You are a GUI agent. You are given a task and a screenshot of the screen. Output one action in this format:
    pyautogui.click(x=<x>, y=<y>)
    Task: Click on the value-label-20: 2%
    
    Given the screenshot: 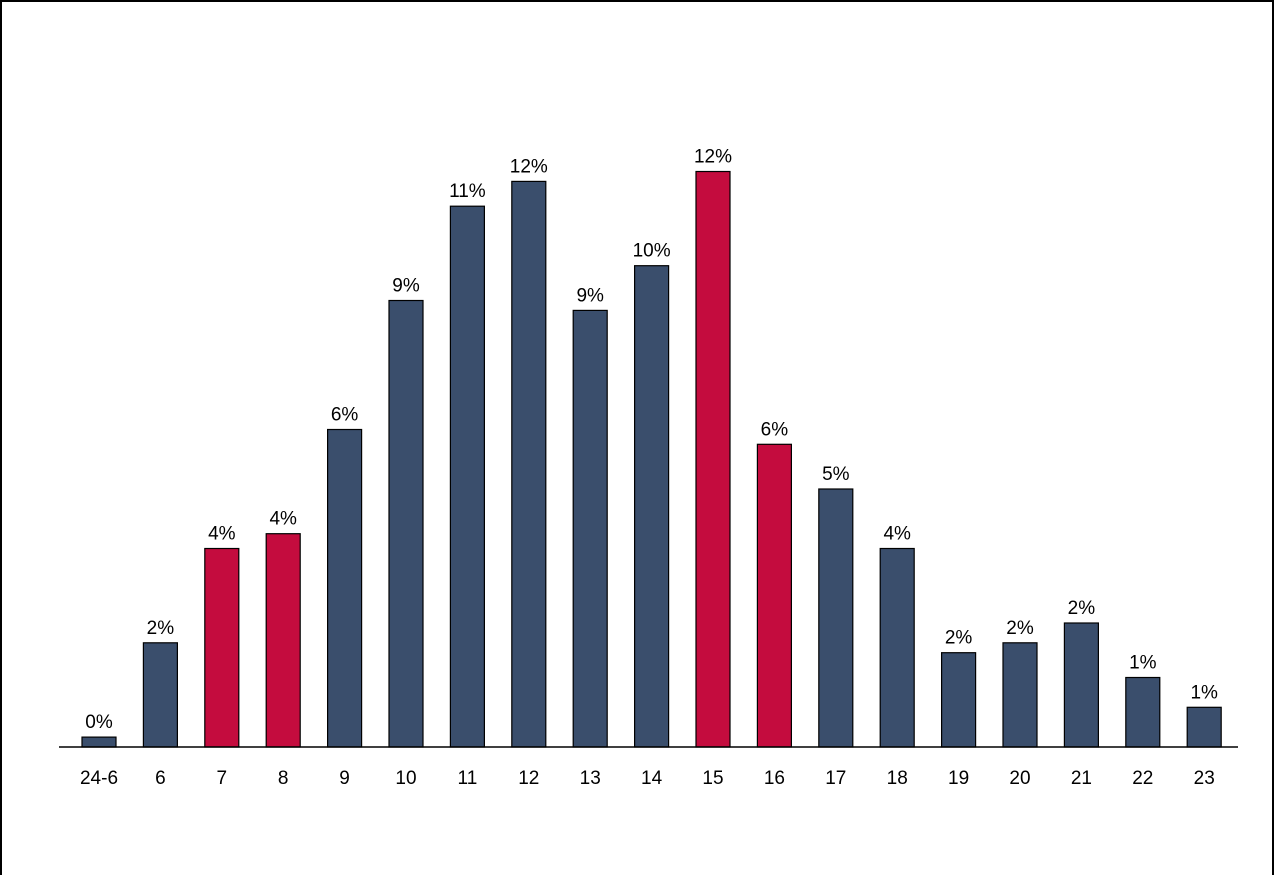 What is the action you would take?
    pyautogui.click(x=1020, y=628)
    